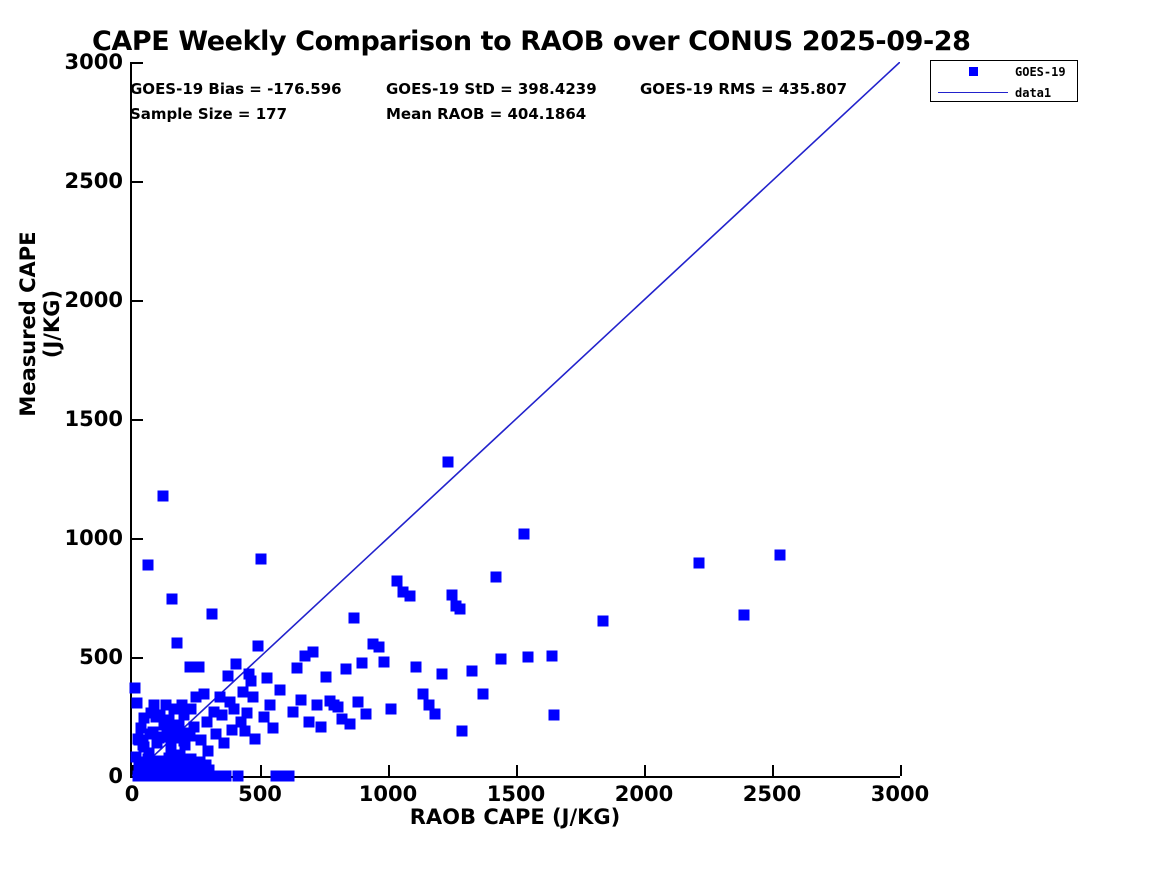 Image resolution: width=1167 pixels, height=875 pixels. Describe the element at coordinates (93, 419) in the screenshot. I see `y-axis-tick-label: 1500` at that location.